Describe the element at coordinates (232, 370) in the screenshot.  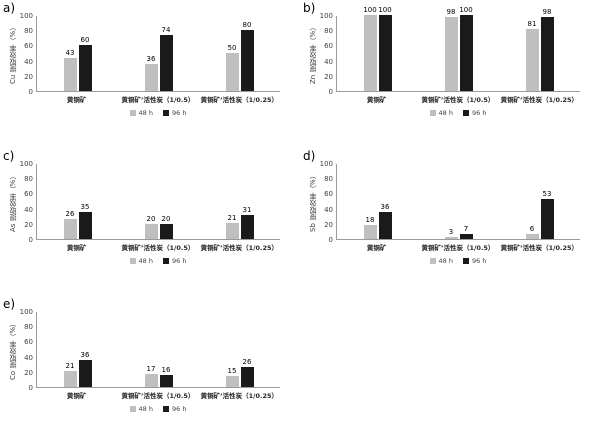
I see `bar-value-label: 15` at that location.